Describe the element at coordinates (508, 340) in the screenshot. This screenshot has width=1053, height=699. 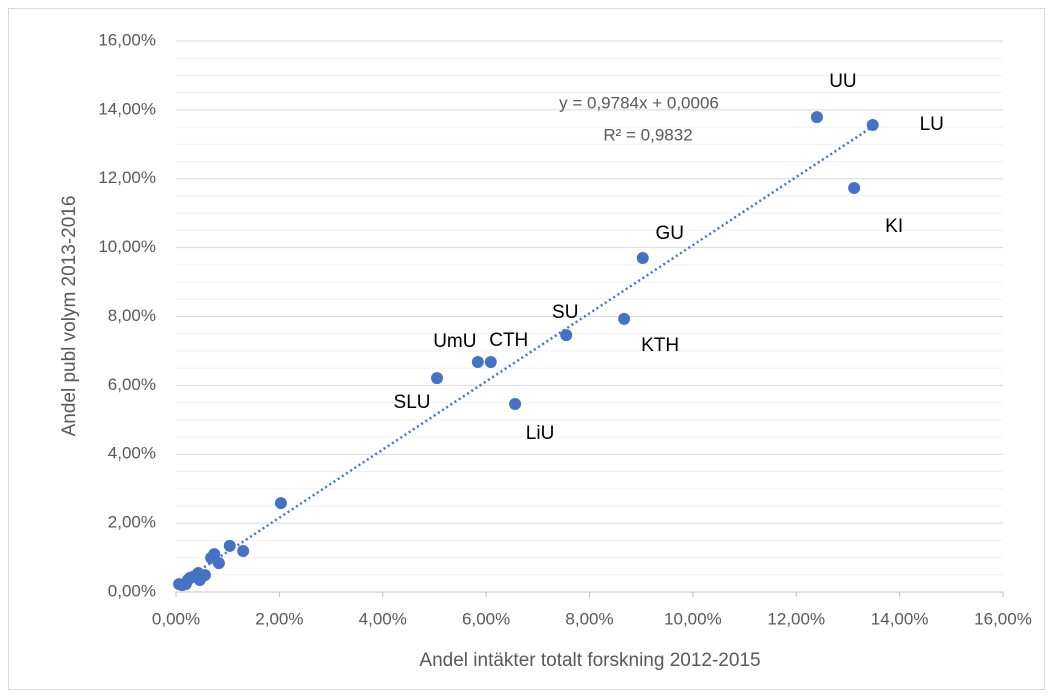
I see `point-label: CTH` at that location.